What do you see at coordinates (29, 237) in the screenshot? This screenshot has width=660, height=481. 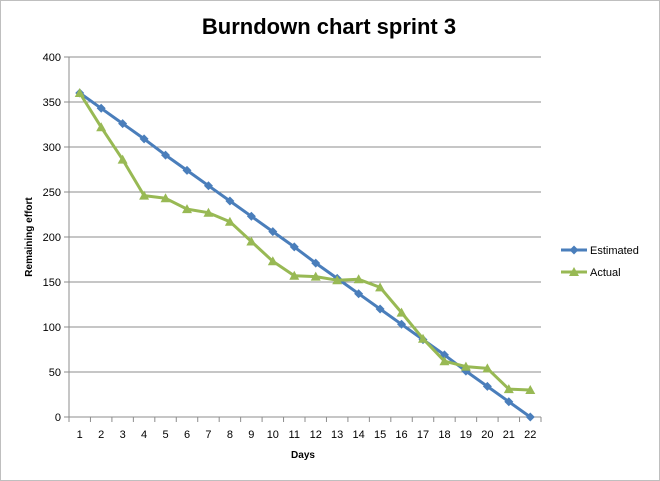 I see `y-axis-label: Remaining effort` at bounding box center [29, 237].